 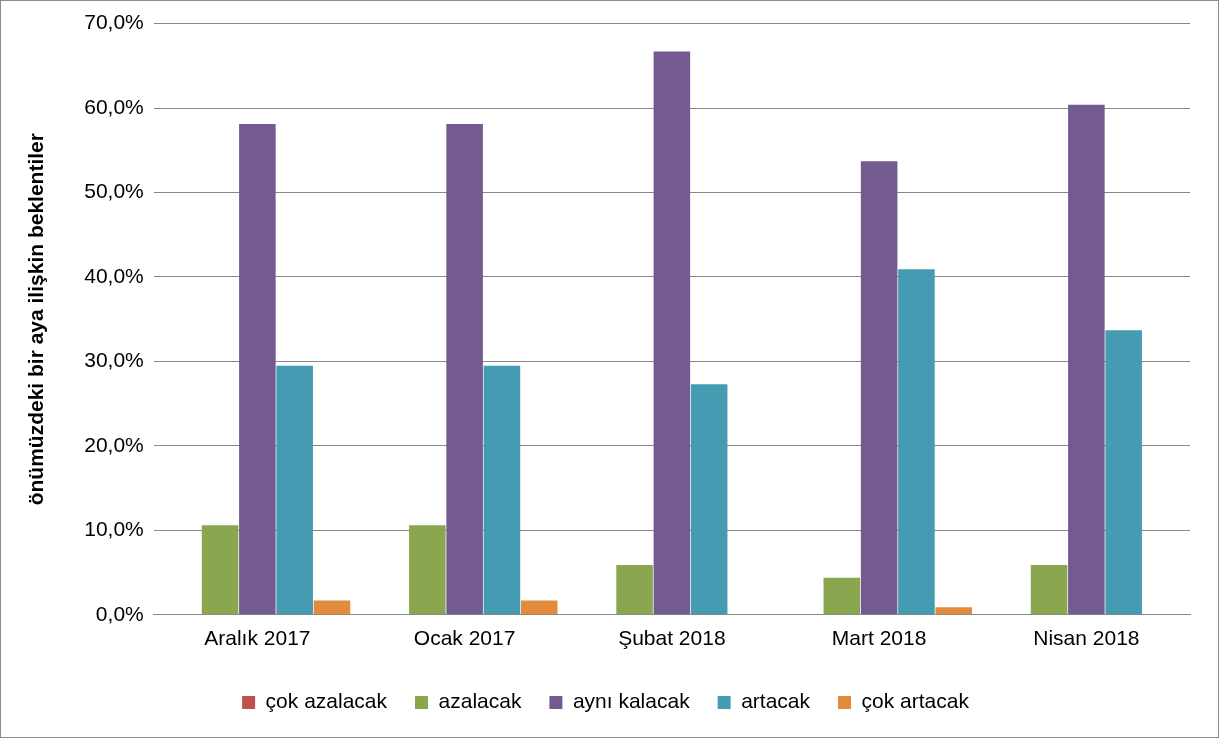 I want to click on legend-label: artacak, so click(x=776, y=701).